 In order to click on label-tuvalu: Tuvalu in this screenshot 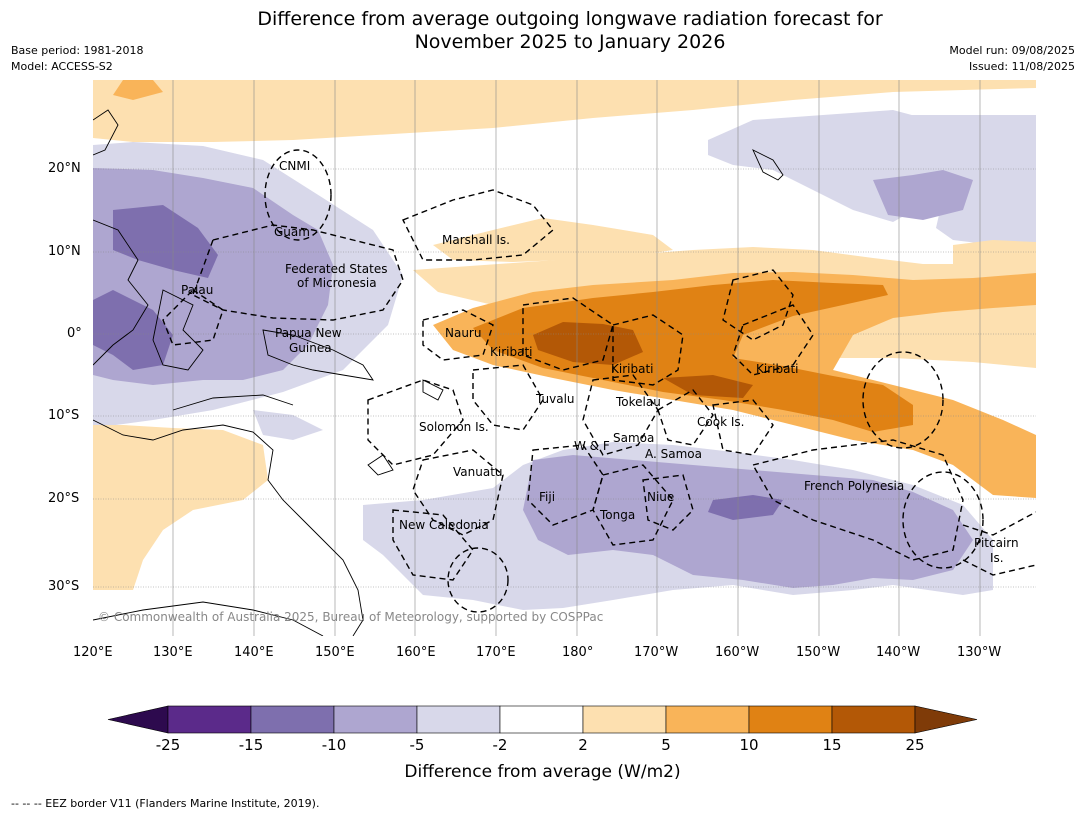, I will do `click(555, 399)`.